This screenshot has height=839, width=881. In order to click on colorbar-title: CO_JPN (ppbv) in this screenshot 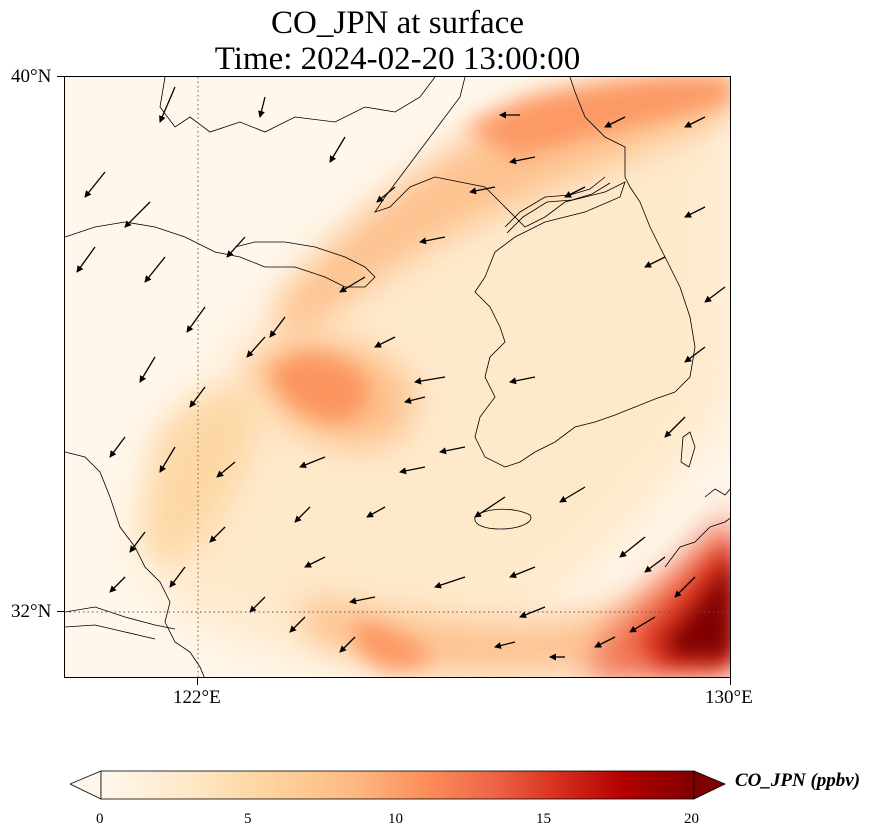, I will do `click(798, 780)`.